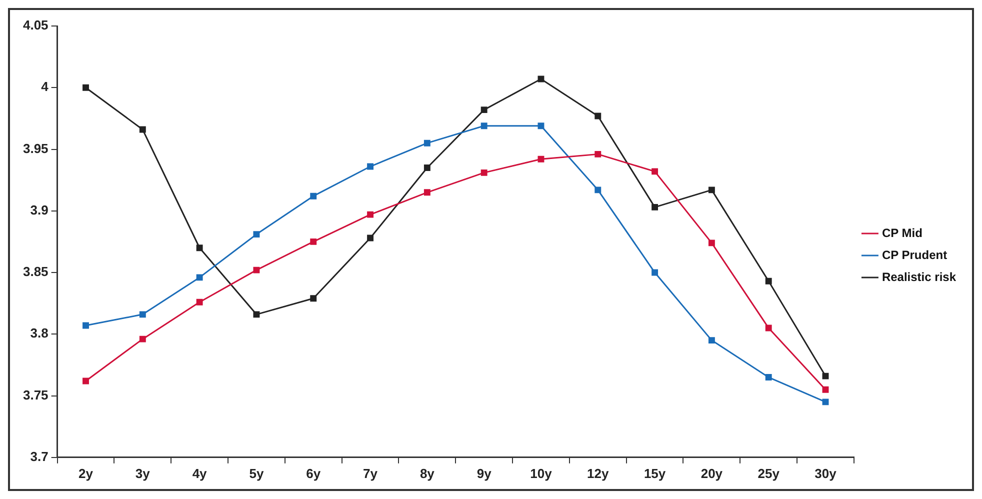 Image resolution: width=982 pixels, height=499 pixels. I want to click on x-tick-label: 15y, so click(655, 473).